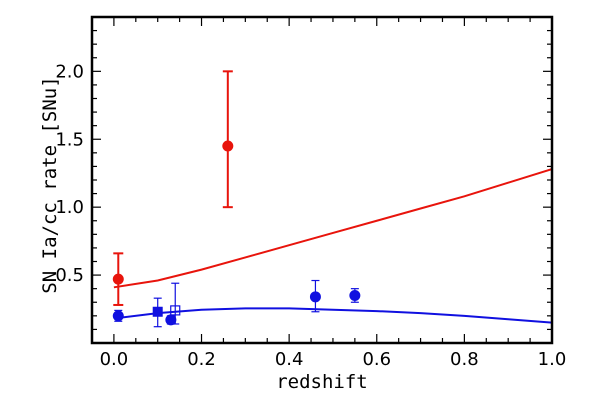 Image resolution: width=600 pixels, height=400 pixels. I want to click on y-tick-label: 1.5, so click(69, 139).